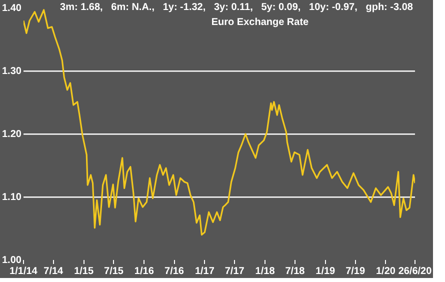 Image resolution: width=445 pixels, height=282 pixels. I want to click on y-tick-label: 1.40, so click(12, 8).